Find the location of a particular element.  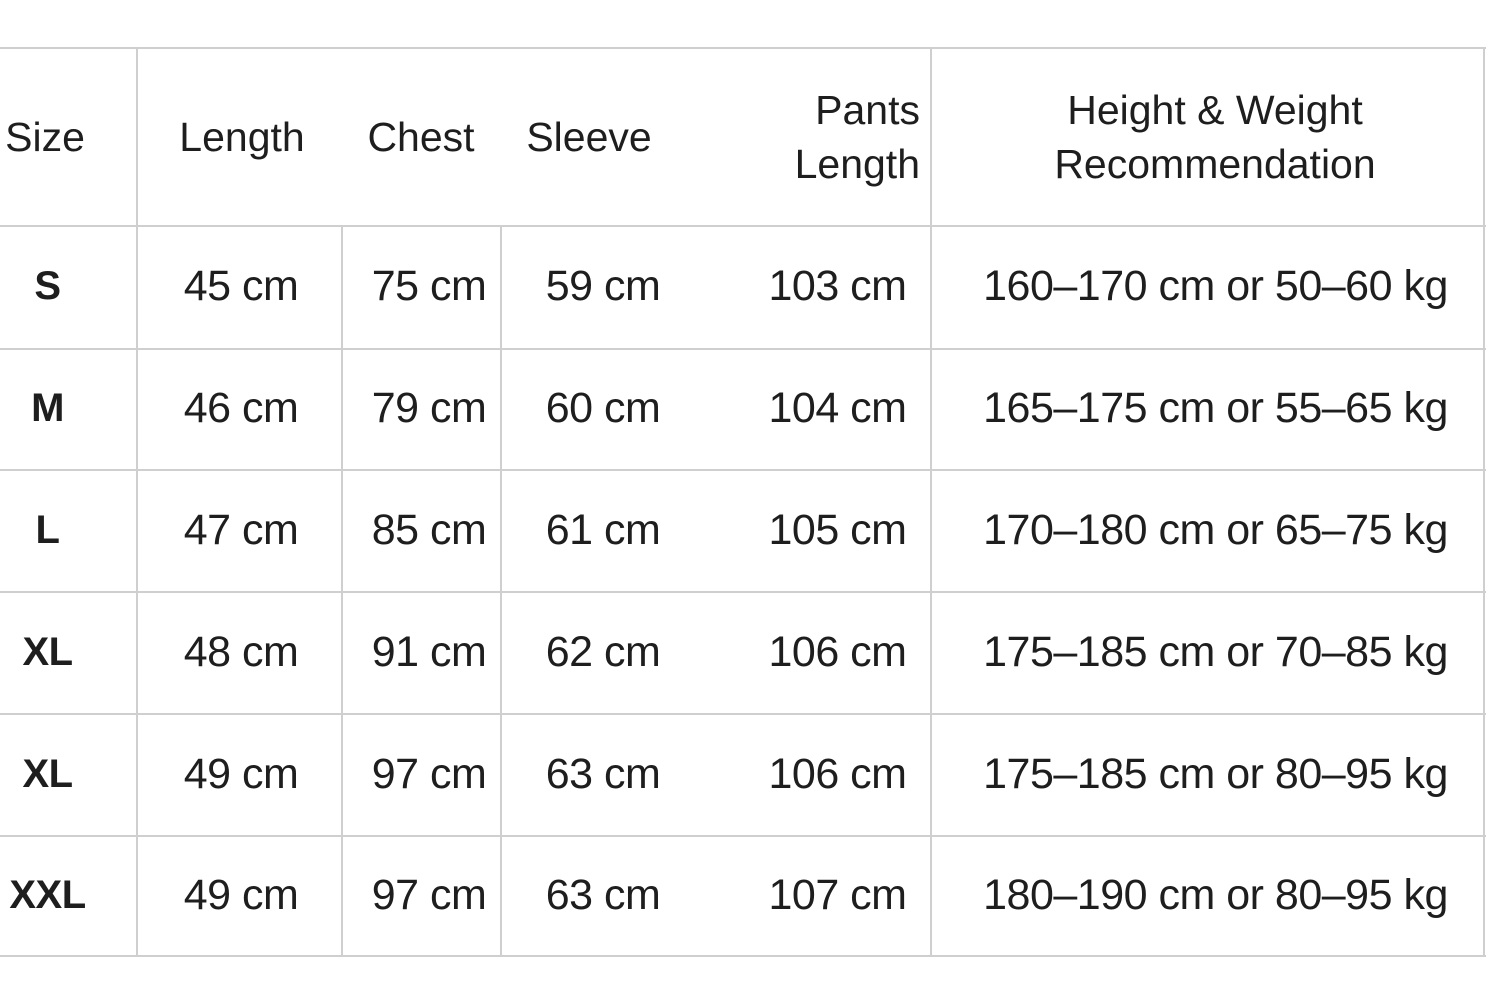

cell-sleeve: 61 cm is located at coordinates (603, 529).